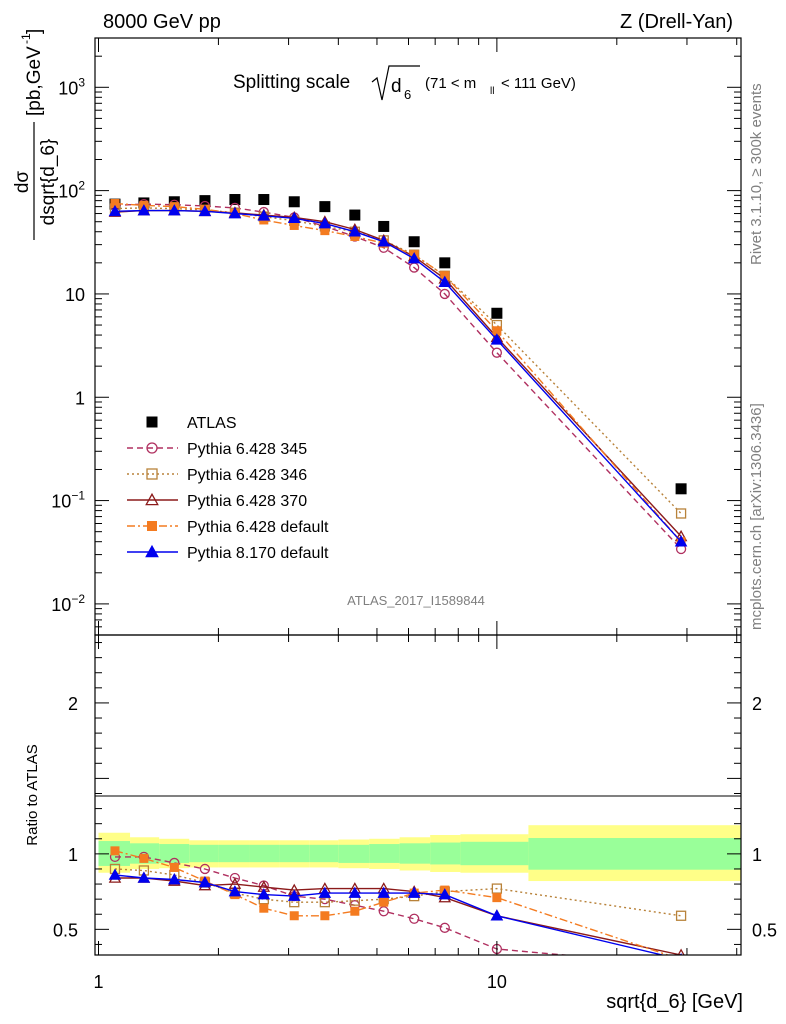  Describe the element at coordinates (71, 86) in the screenshot. I see `y-tick-label: 10³` at that location.